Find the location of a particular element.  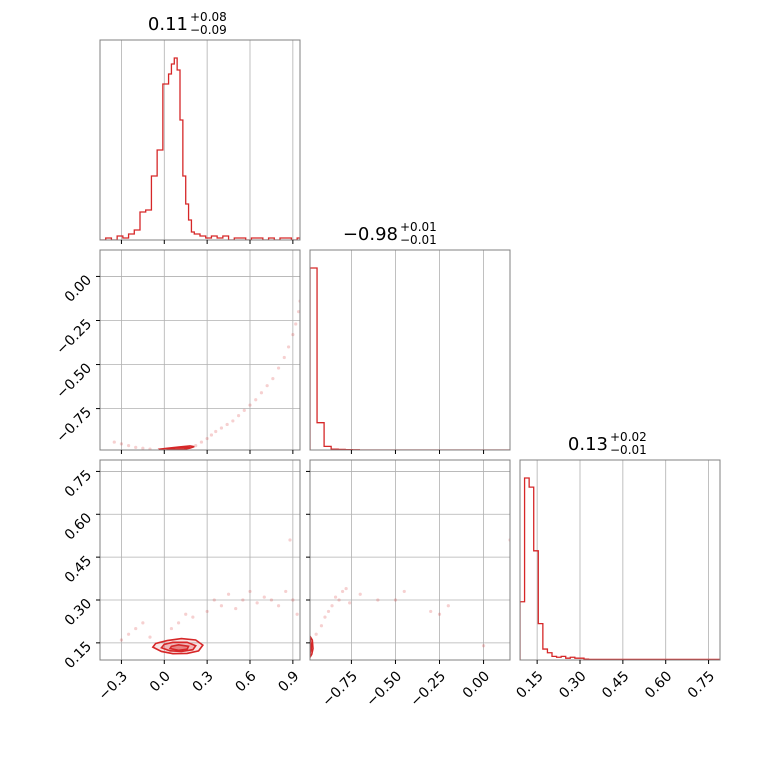

x-tick-label: −0.50 is located at coordinates (384, 689).